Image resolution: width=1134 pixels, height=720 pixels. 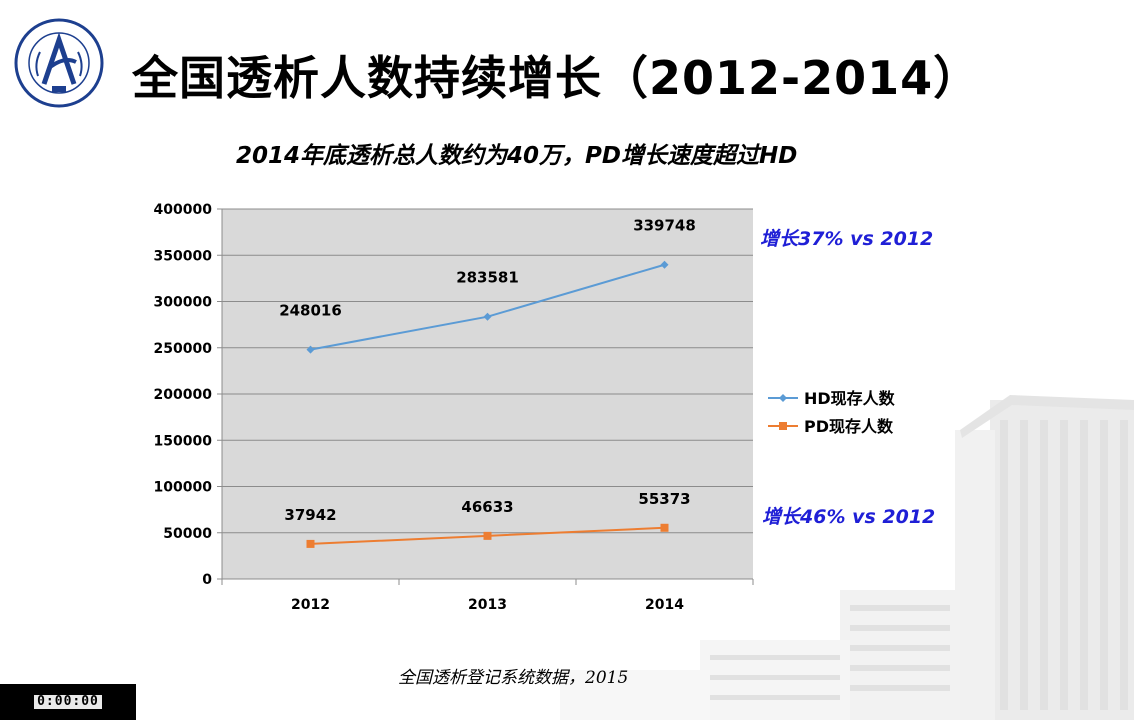 What do you see at coordinates (183, 303) in the screenshot?
I see `y-tick-label: 300000` at bounding box center [183, 303].